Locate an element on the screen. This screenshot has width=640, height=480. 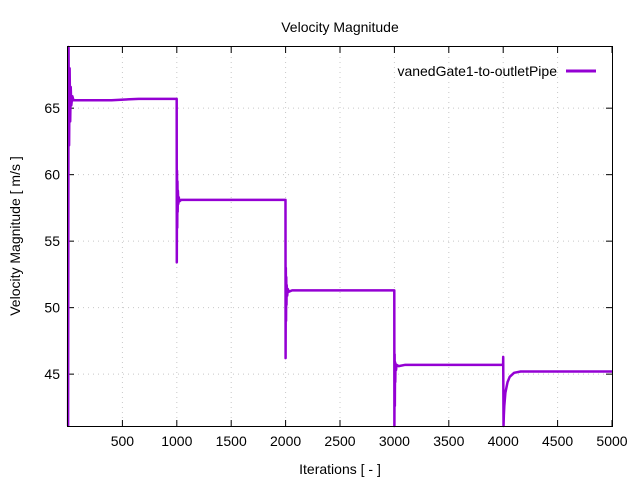
x-tick-label: 1000 is located at coordinates (176, 441).